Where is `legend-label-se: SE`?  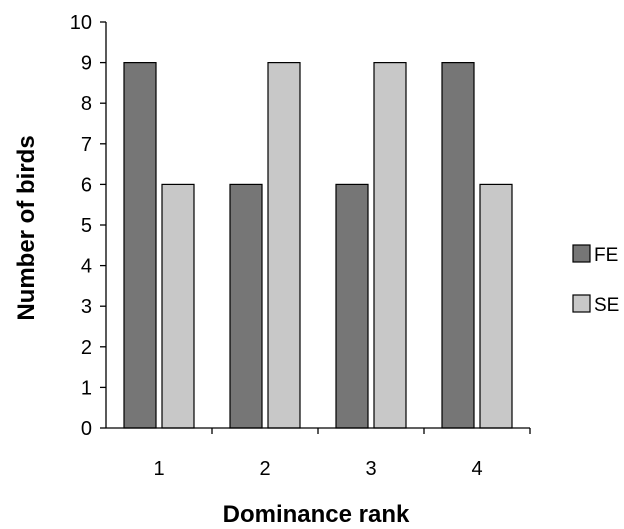 legend-label-se: SE is located at coordinates (606, 305).